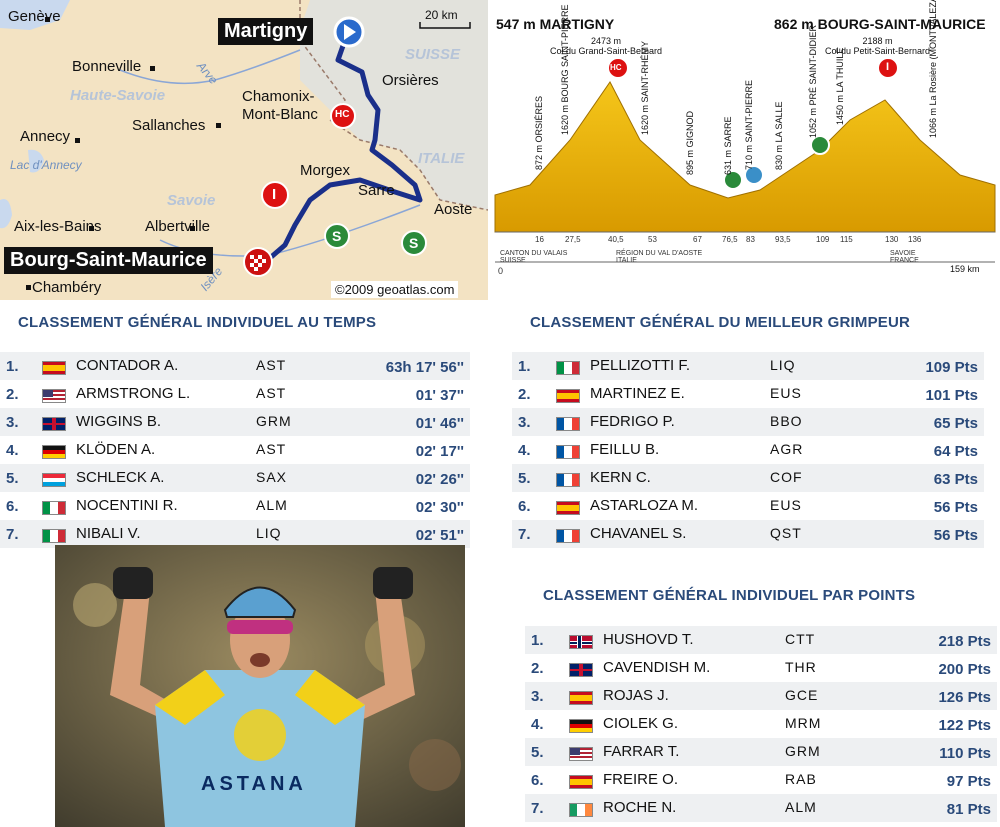 The height and width of the screenshot is (827, 1000). What do you see at coordinates (801, 667) in the screenshot?
I see `team-cell: THR` at bounding box center [801, 667].